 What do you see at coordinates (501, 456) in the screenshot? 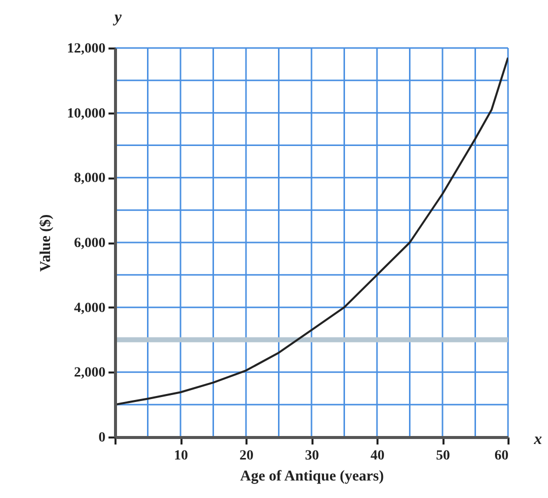
I see `x-tick-label: 60` at bounding box center [501, 456].